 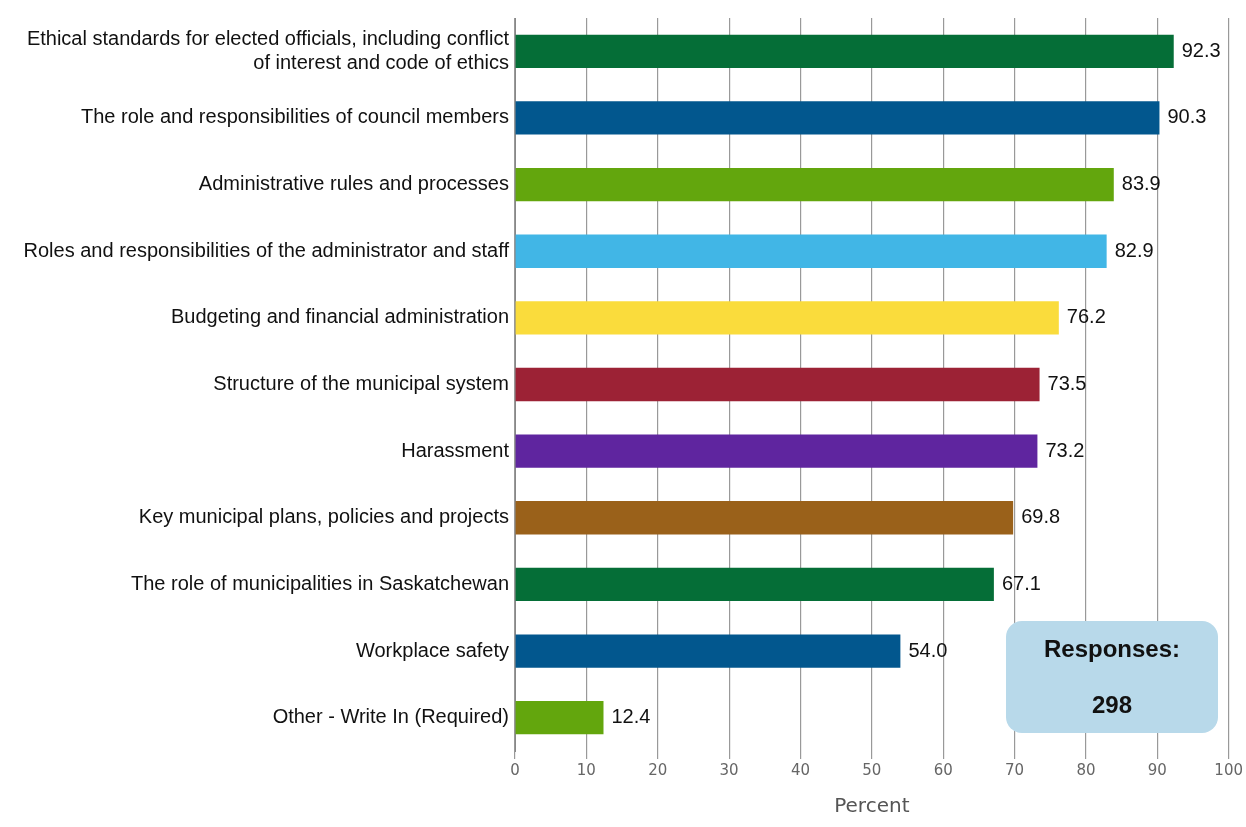 I want to click on data-label: 69.8, so click(x=1041, y=516).